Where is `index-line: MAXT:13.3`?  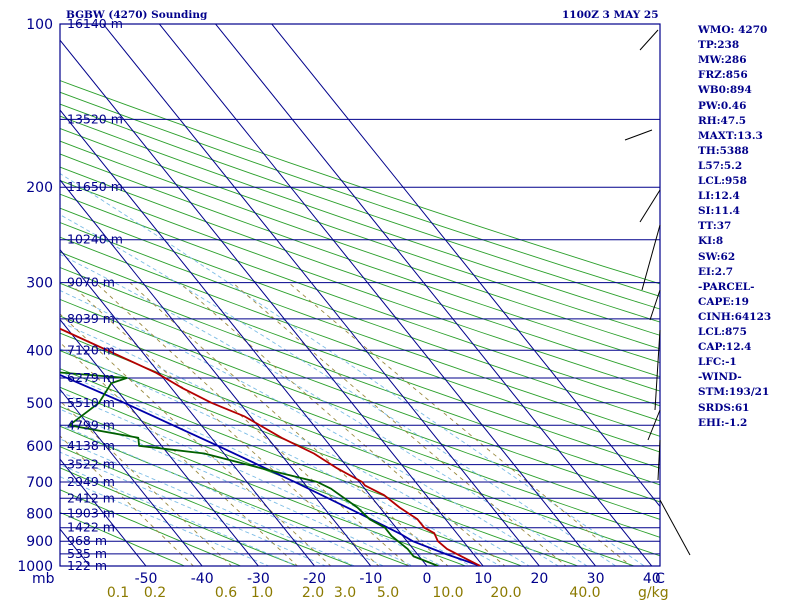
index-line: MAXT:13.3 is located at coordinates (730, 135).